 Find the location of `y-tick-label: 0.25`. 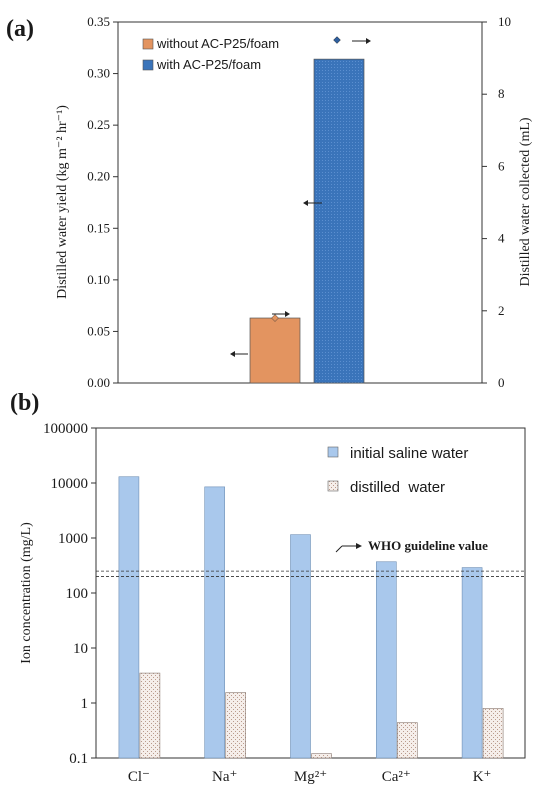

y-tick-label: 0.25 is located at coordinates (98, 124).